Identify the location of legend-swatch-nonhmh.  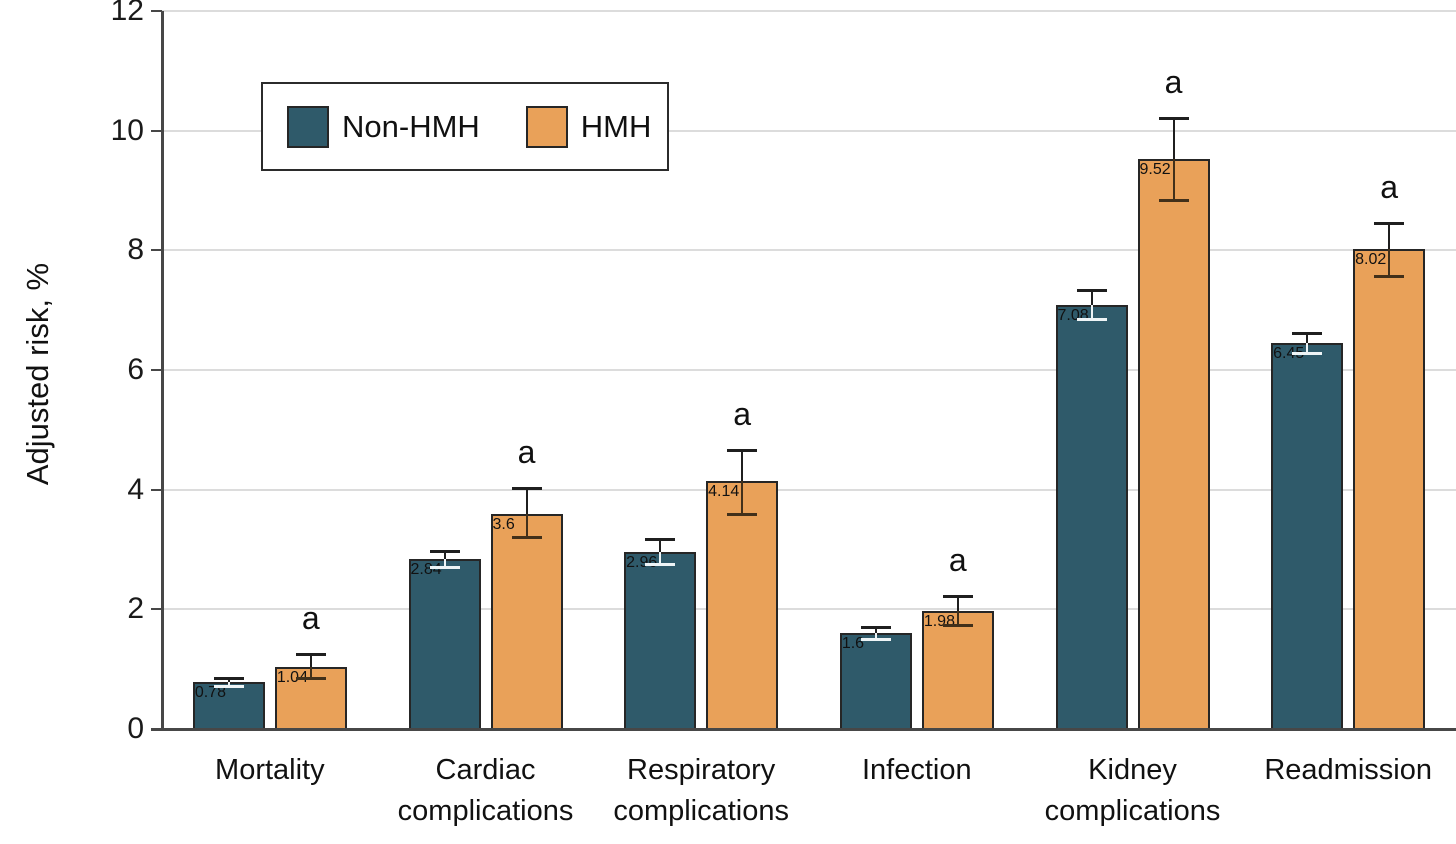
(308, 126).